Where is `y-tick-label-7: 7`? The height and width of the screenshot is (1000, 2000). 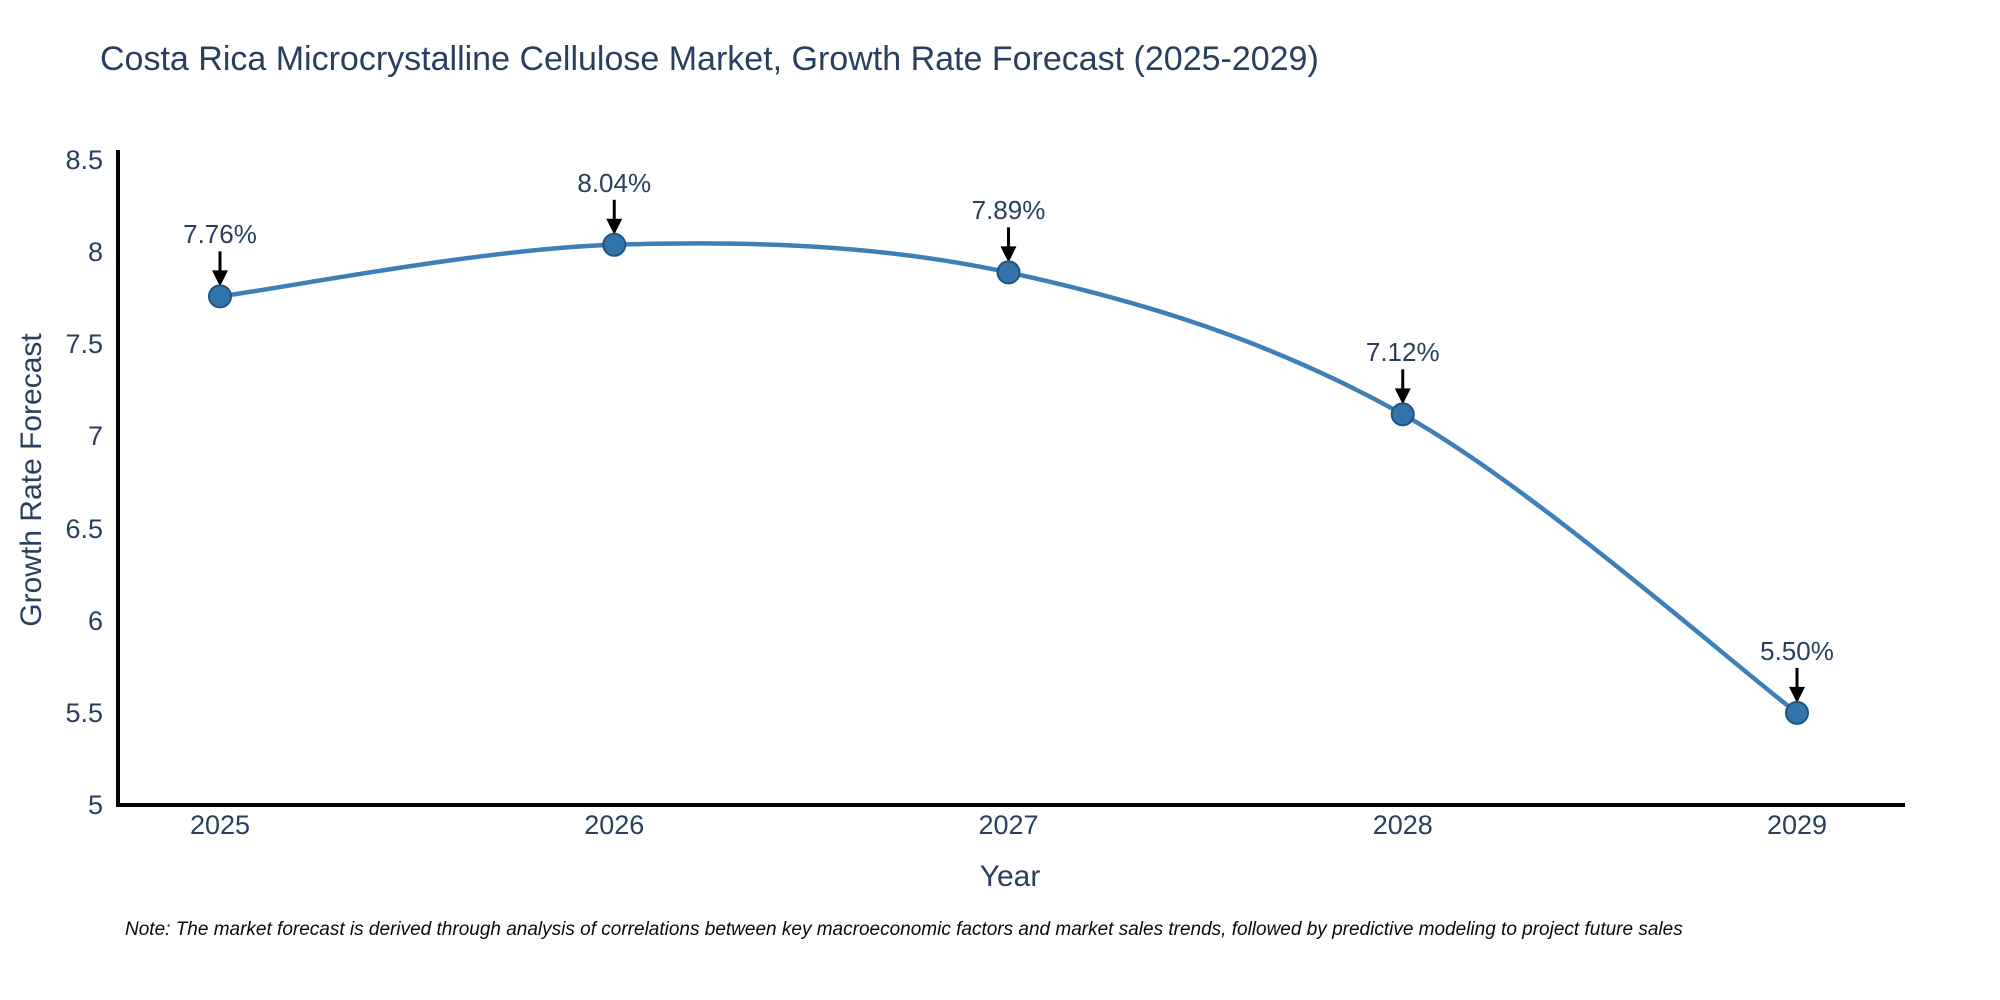
y-tick-label-7: 7 is located at coordinates (95, 436).